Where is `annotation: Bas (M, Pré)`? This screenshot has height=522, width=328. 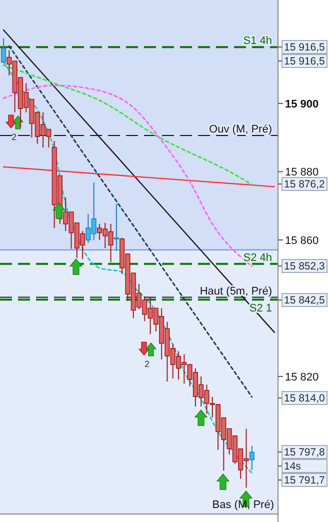 annotation: Bas (M, Pré) is located at coordinates (243, 505).